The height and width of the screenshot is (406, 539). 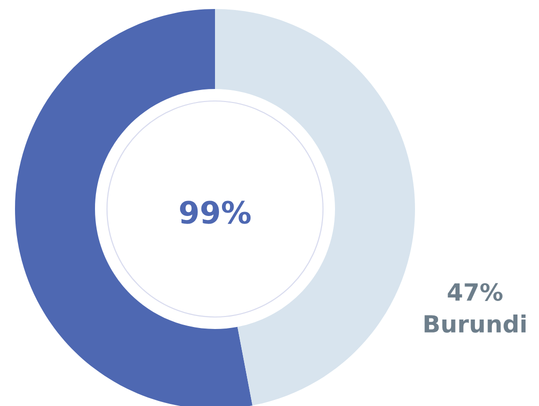 What do you see at coordinates (475, 292) in the screenshot?
I see `data-label: 47%` at bounding box center [475, 292].